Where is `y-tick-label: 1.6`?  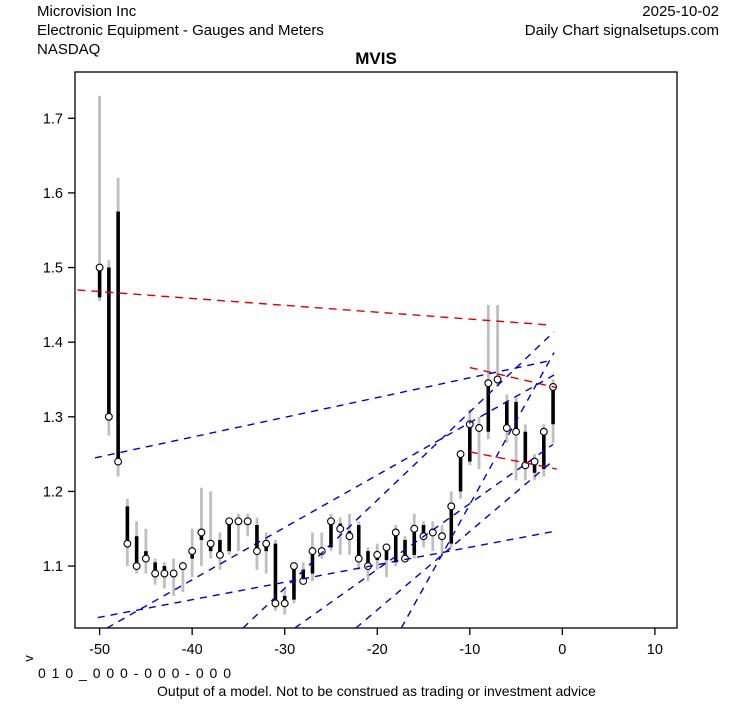 y-tick-label: 1.6 is located at coordinates (53, 194).